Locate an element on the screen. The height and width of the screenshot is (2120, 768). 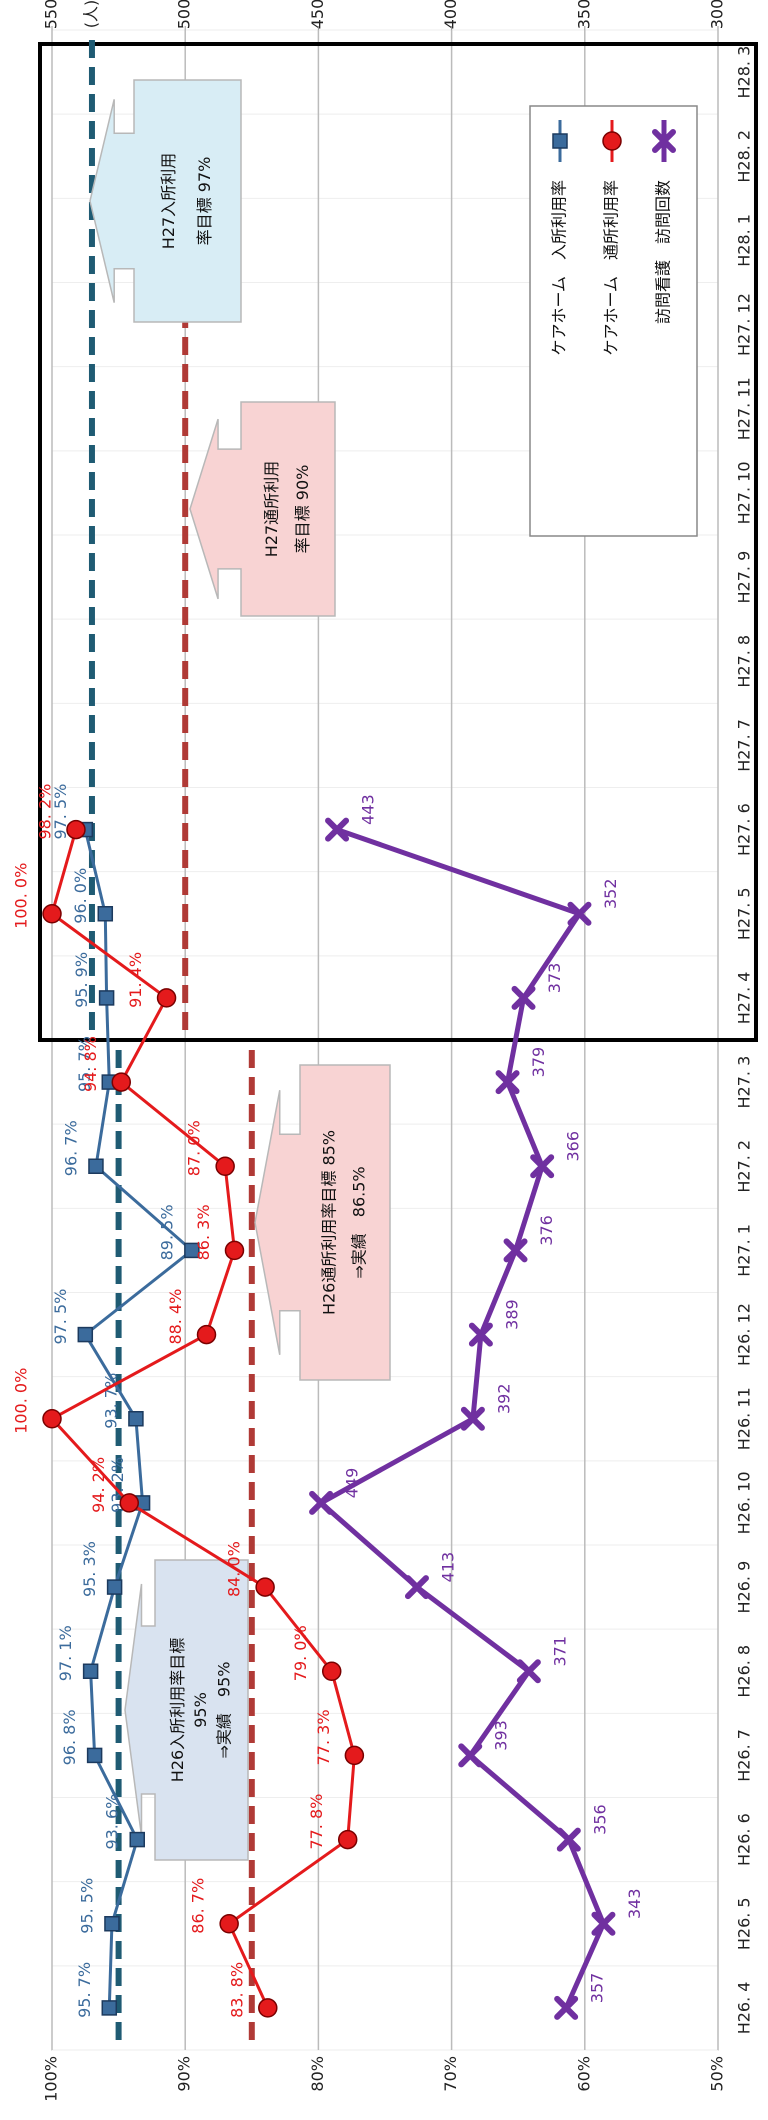
callout-text: ⇒実績 86.5% is located at coordinates (359, 1222).